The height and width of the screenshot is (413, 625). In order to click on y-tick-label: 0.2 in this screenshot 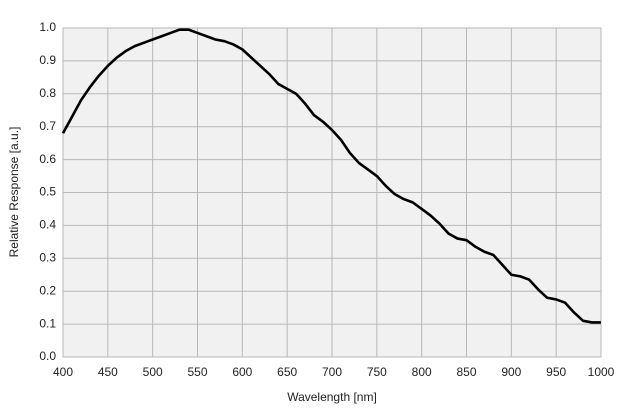, I will do `click(47, 290)`.